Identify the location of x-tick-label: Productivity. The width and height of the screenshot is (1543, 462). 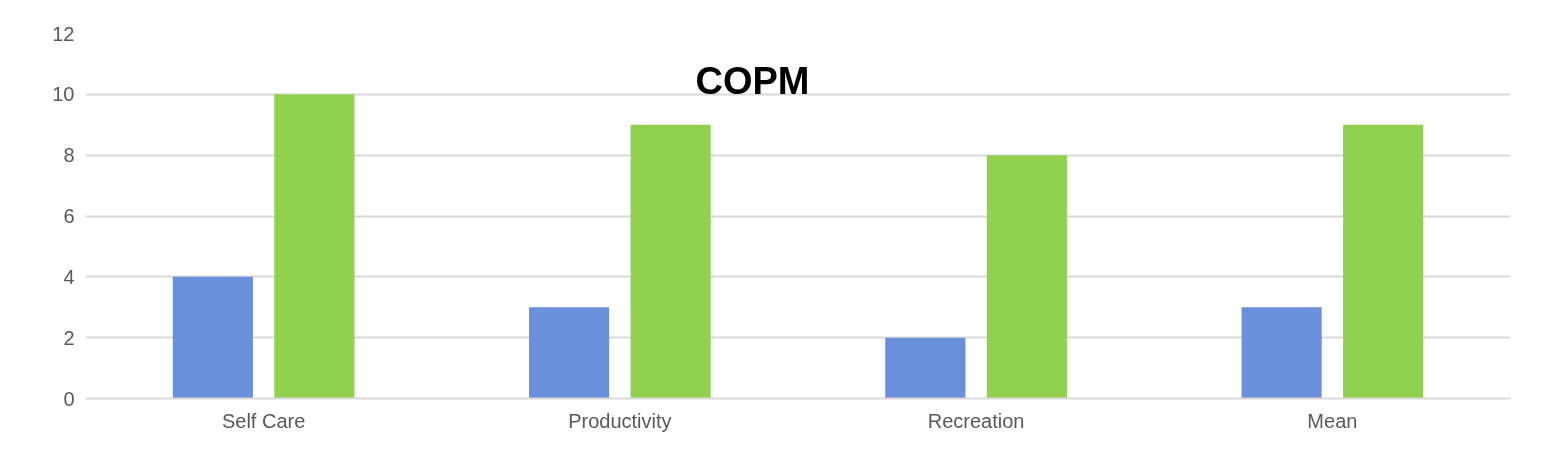
(620, 420).